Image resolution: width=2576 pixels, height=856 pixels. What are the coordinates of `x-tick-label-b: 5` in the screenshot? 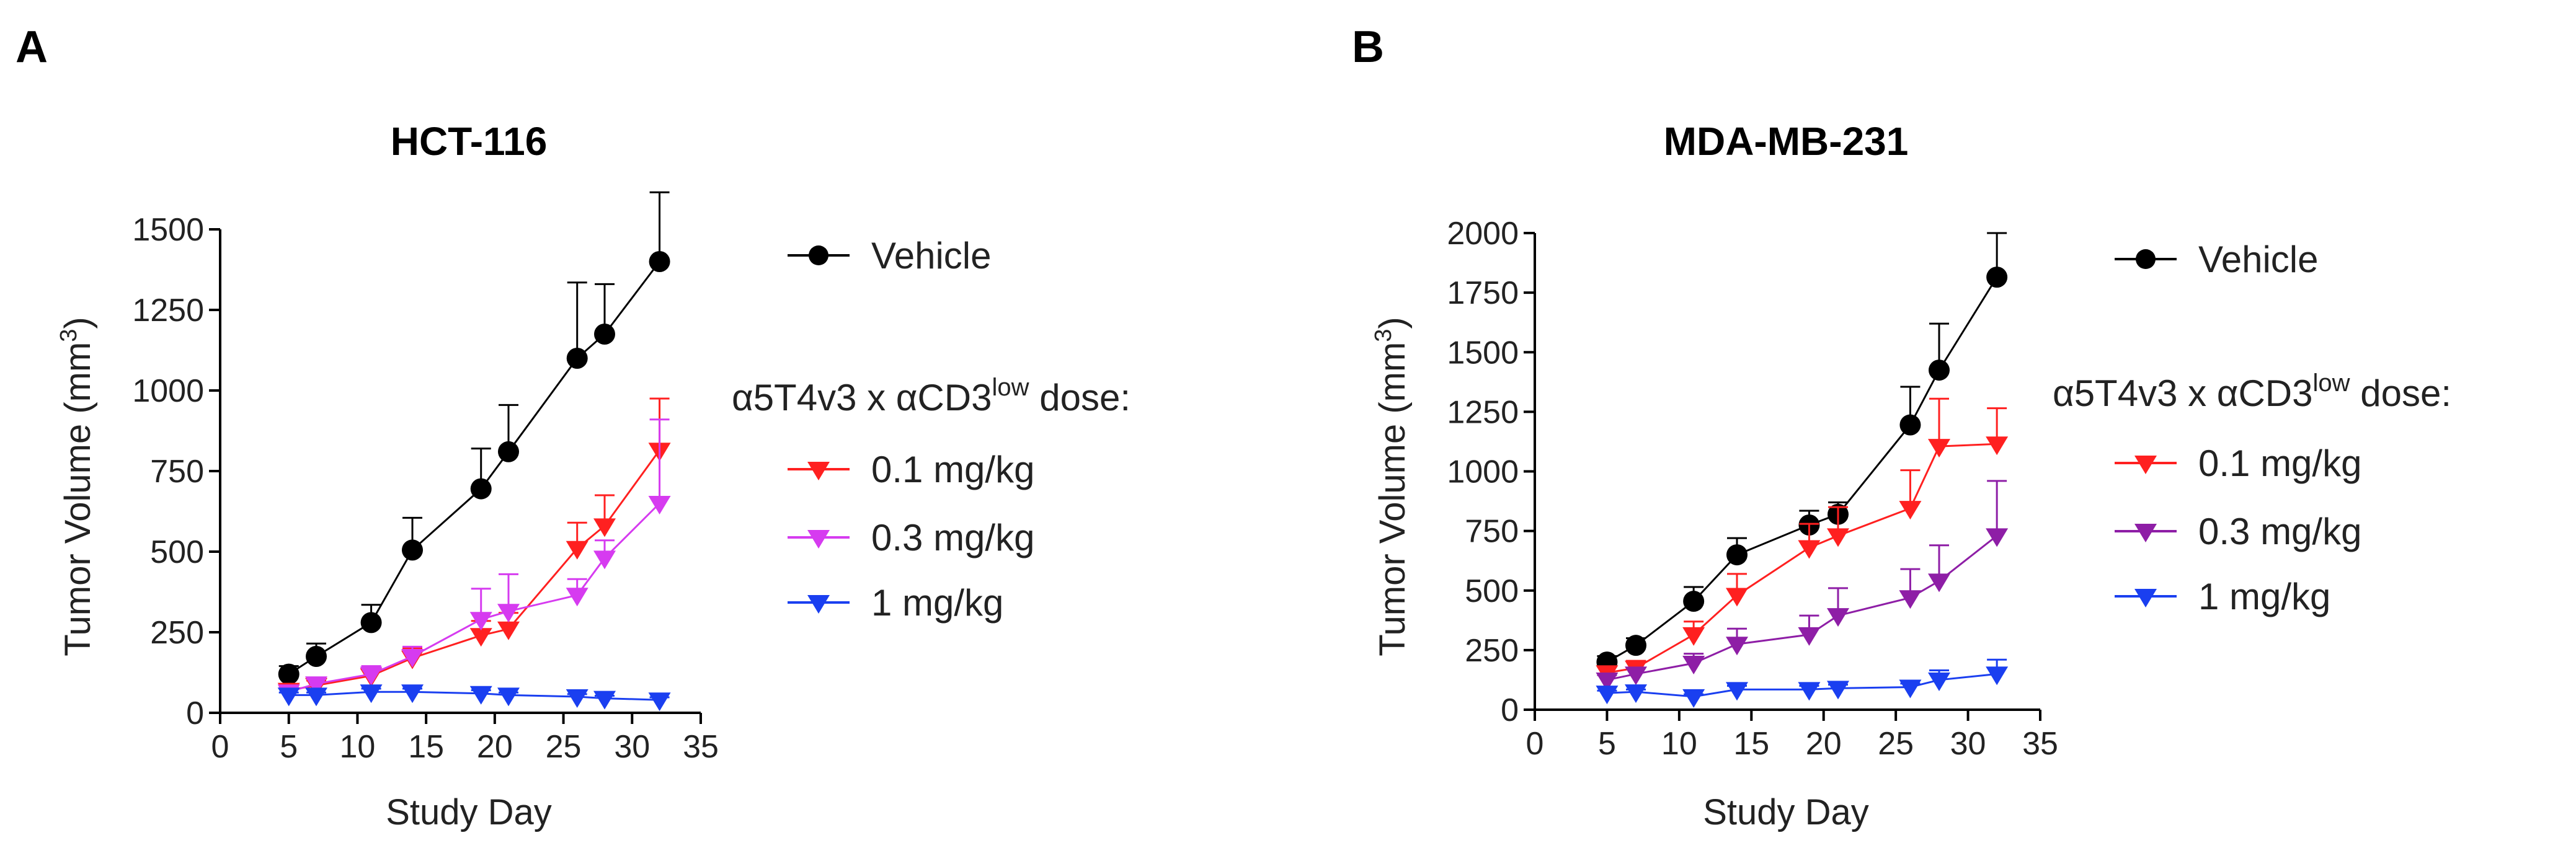 It's located at (1607, 744).